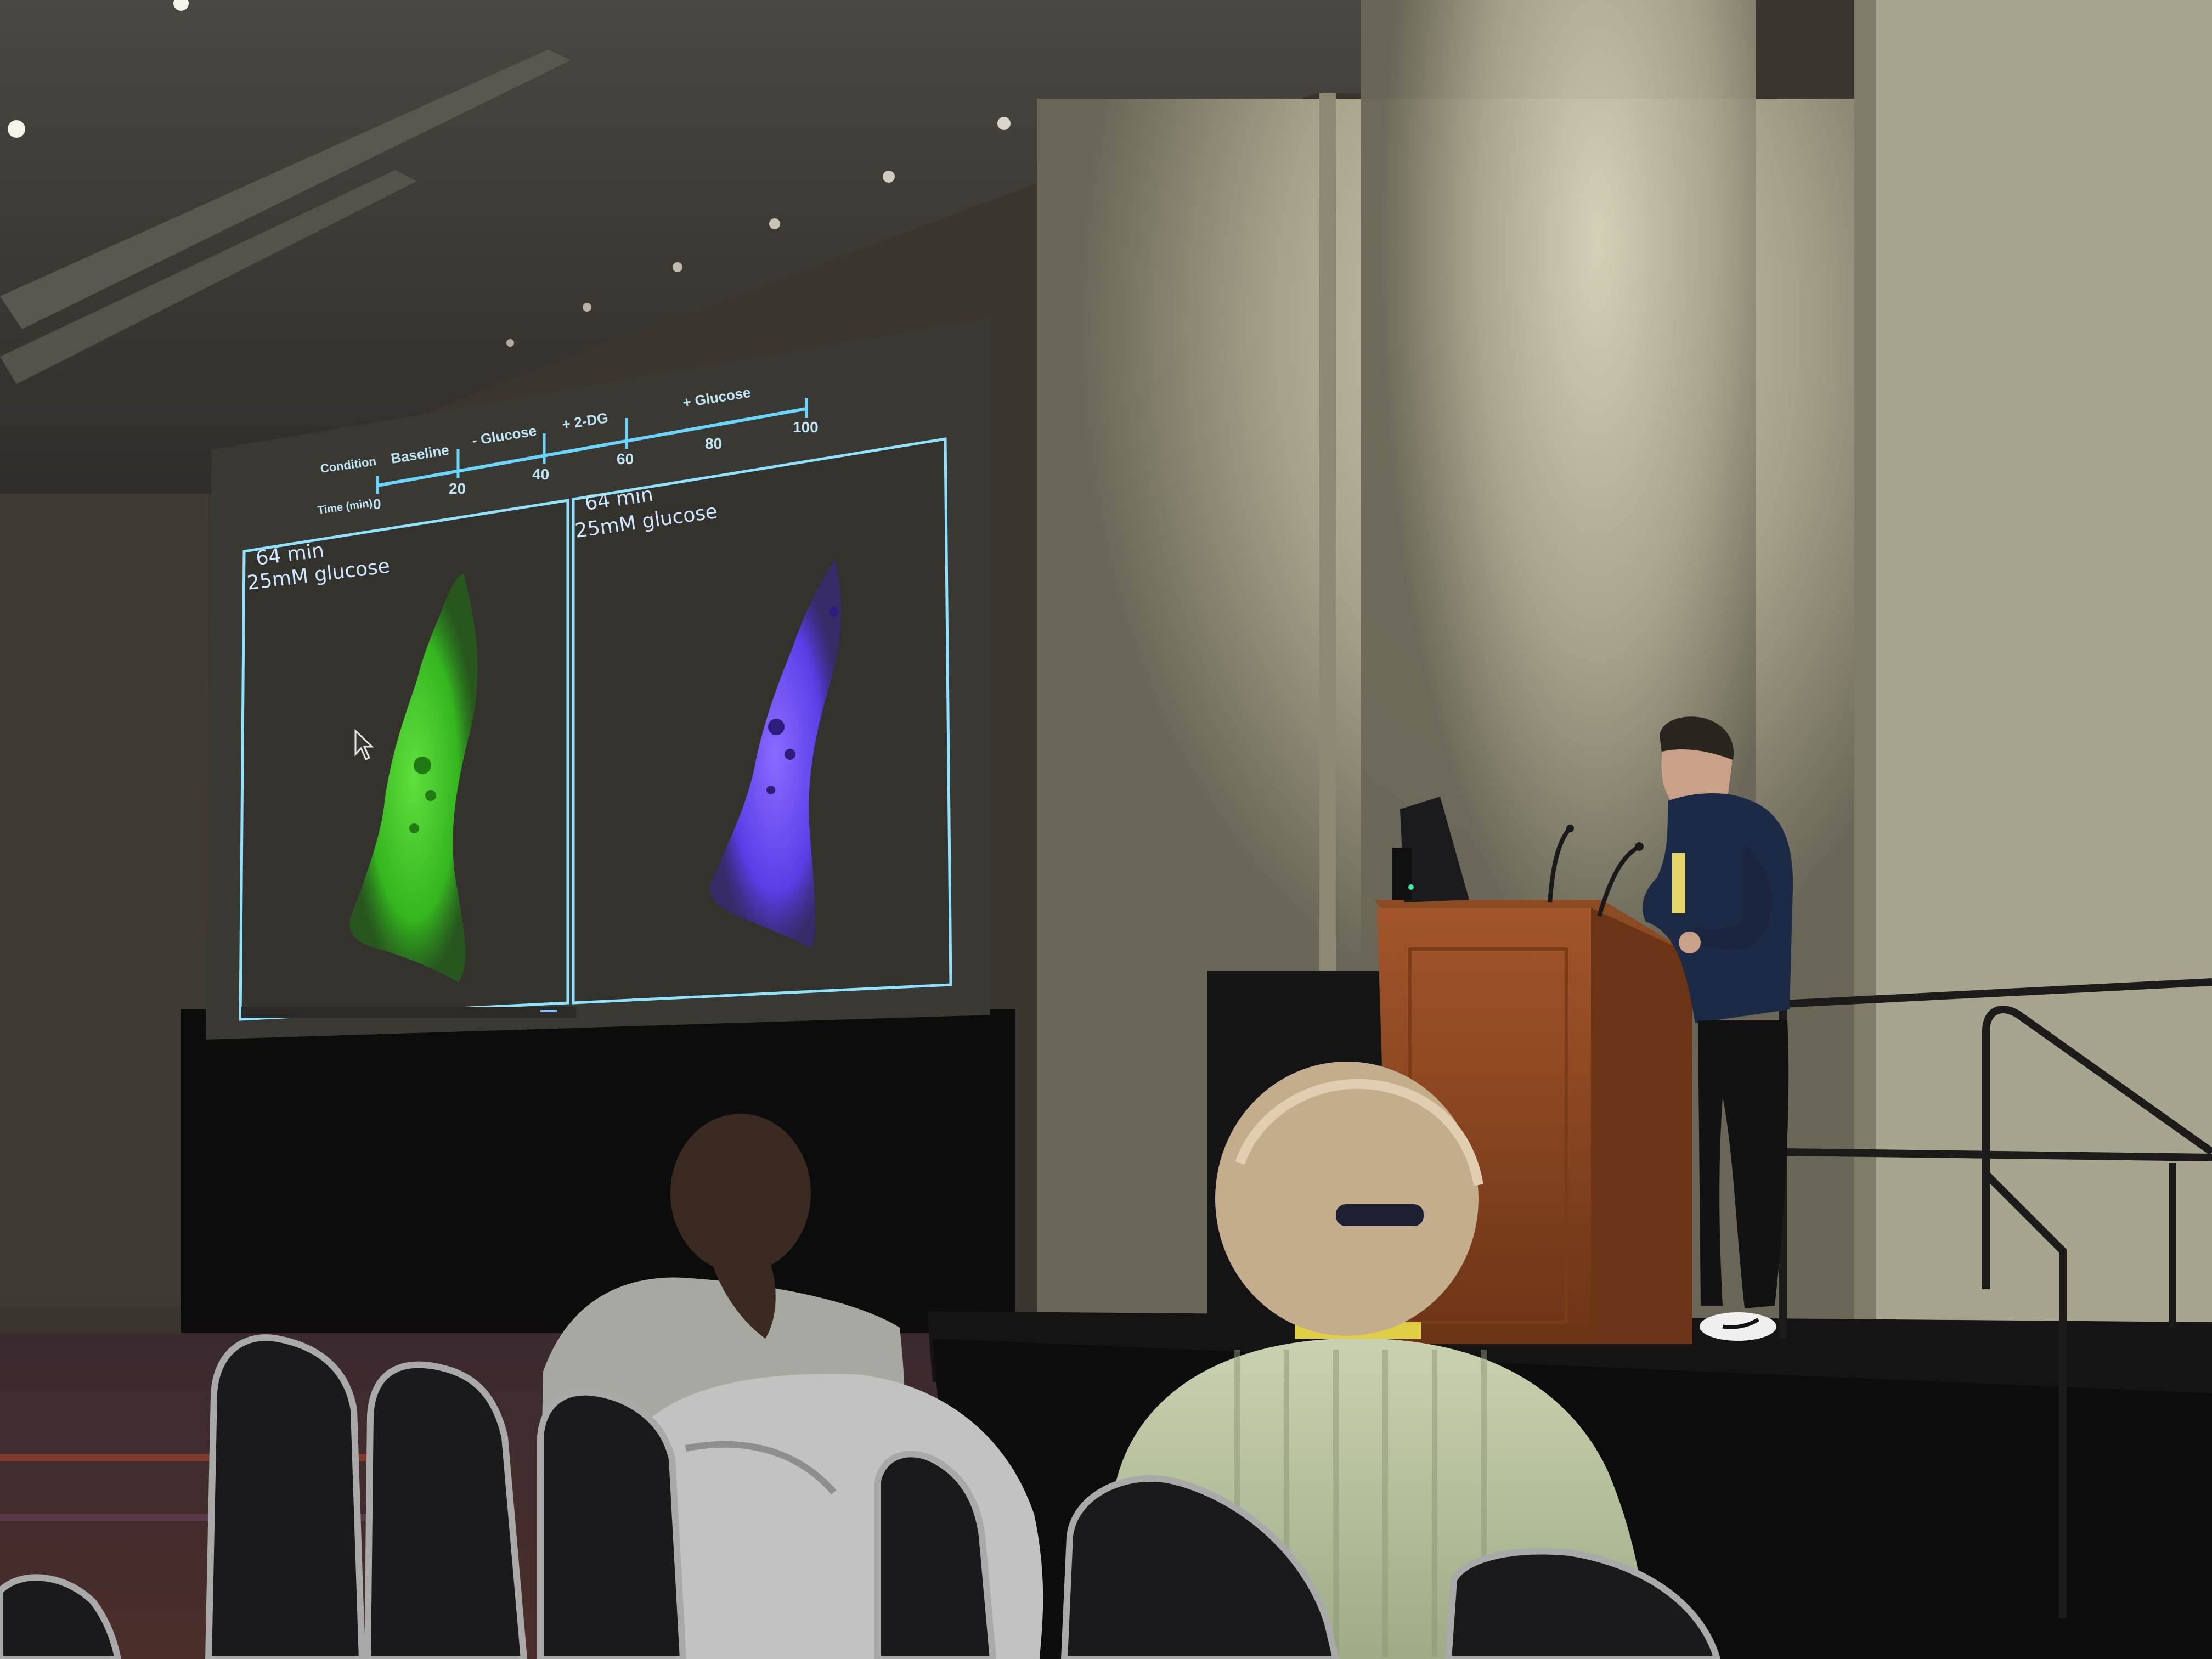 This screenshot has height=1659, width=2212. I want to click on right-wall, so click(2042, 686).